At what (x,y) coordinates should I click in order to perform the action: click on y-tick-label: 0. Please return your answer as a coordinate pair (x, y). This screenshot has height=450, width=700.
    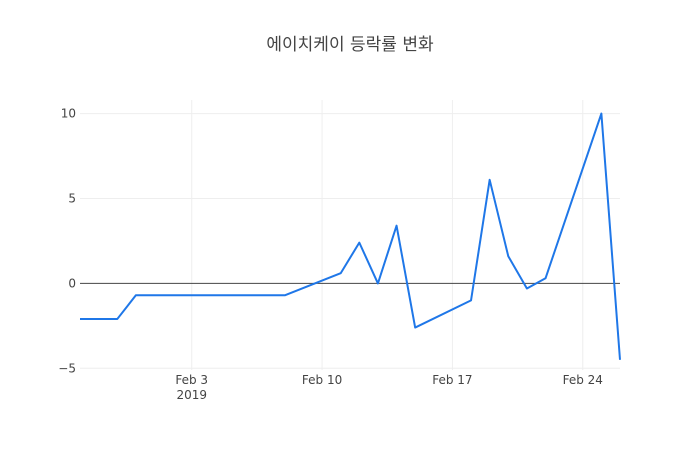
    Looking at the image, I should click on (72, 283).